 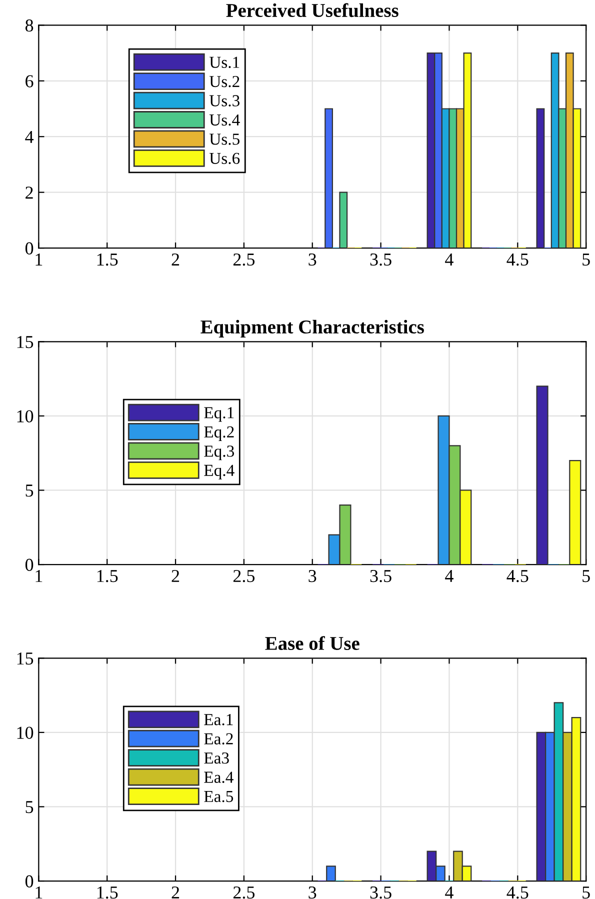 I want to click on legend-label: Us.6, so click(x=224, y=158).